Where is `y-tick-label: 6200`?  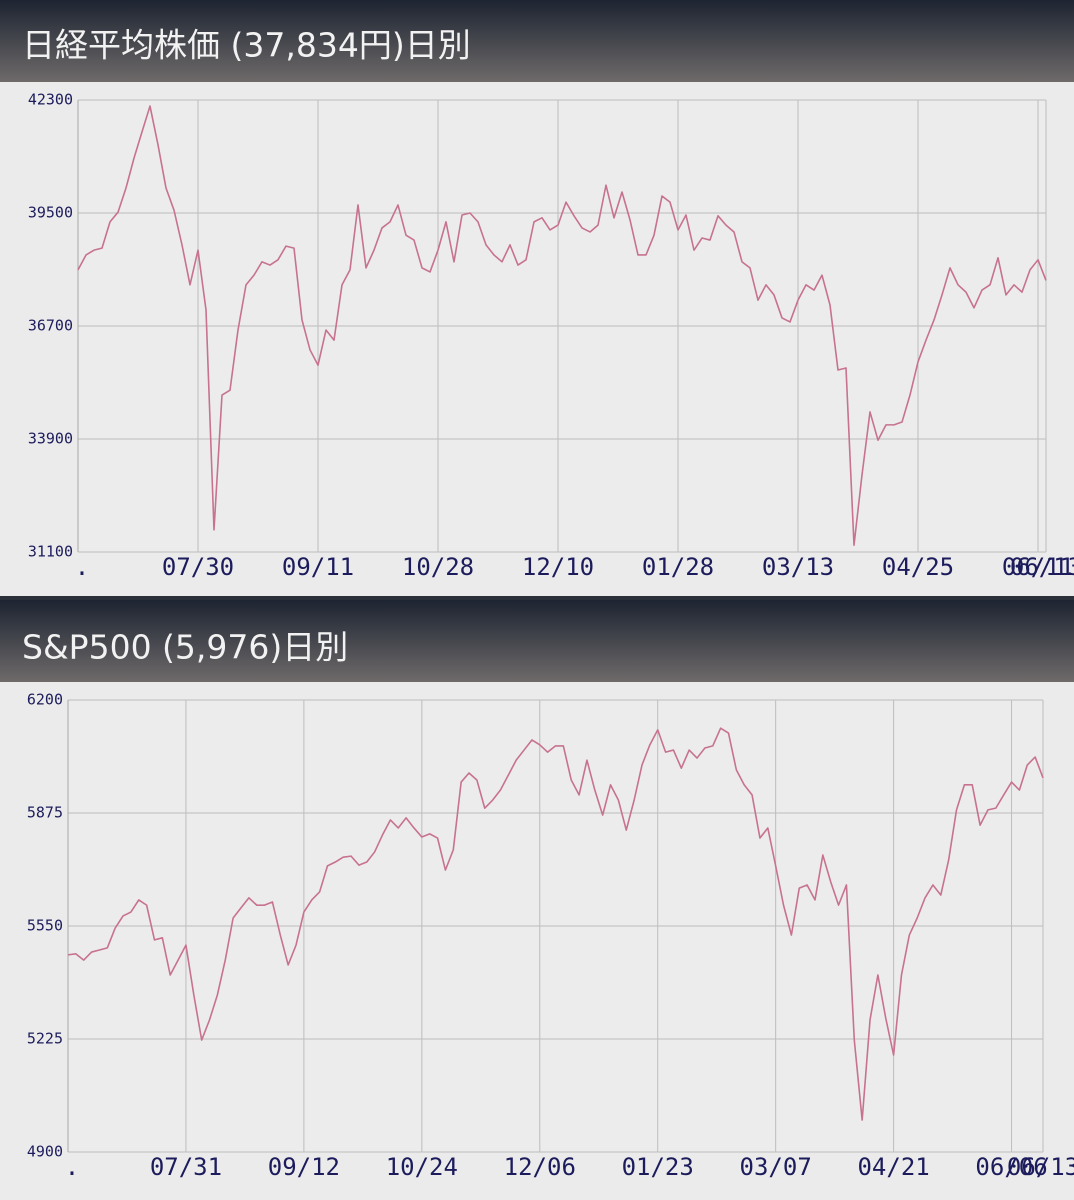
y-tick-label: 6200 is located at coordinates (45, 700).